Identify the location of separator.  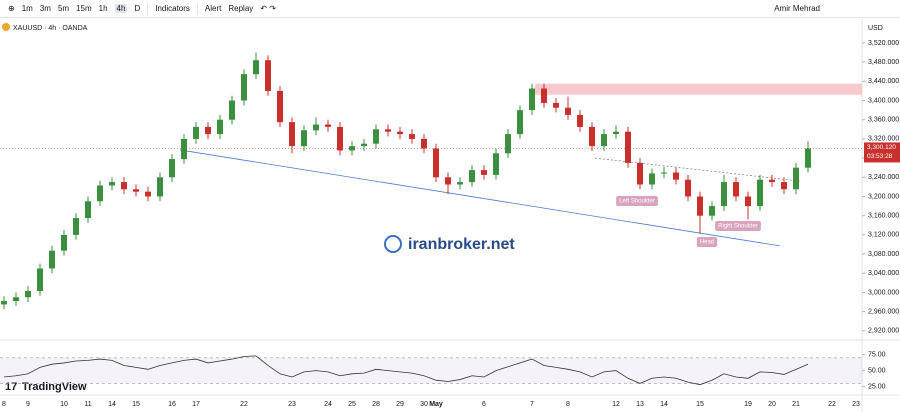
(148, 8).